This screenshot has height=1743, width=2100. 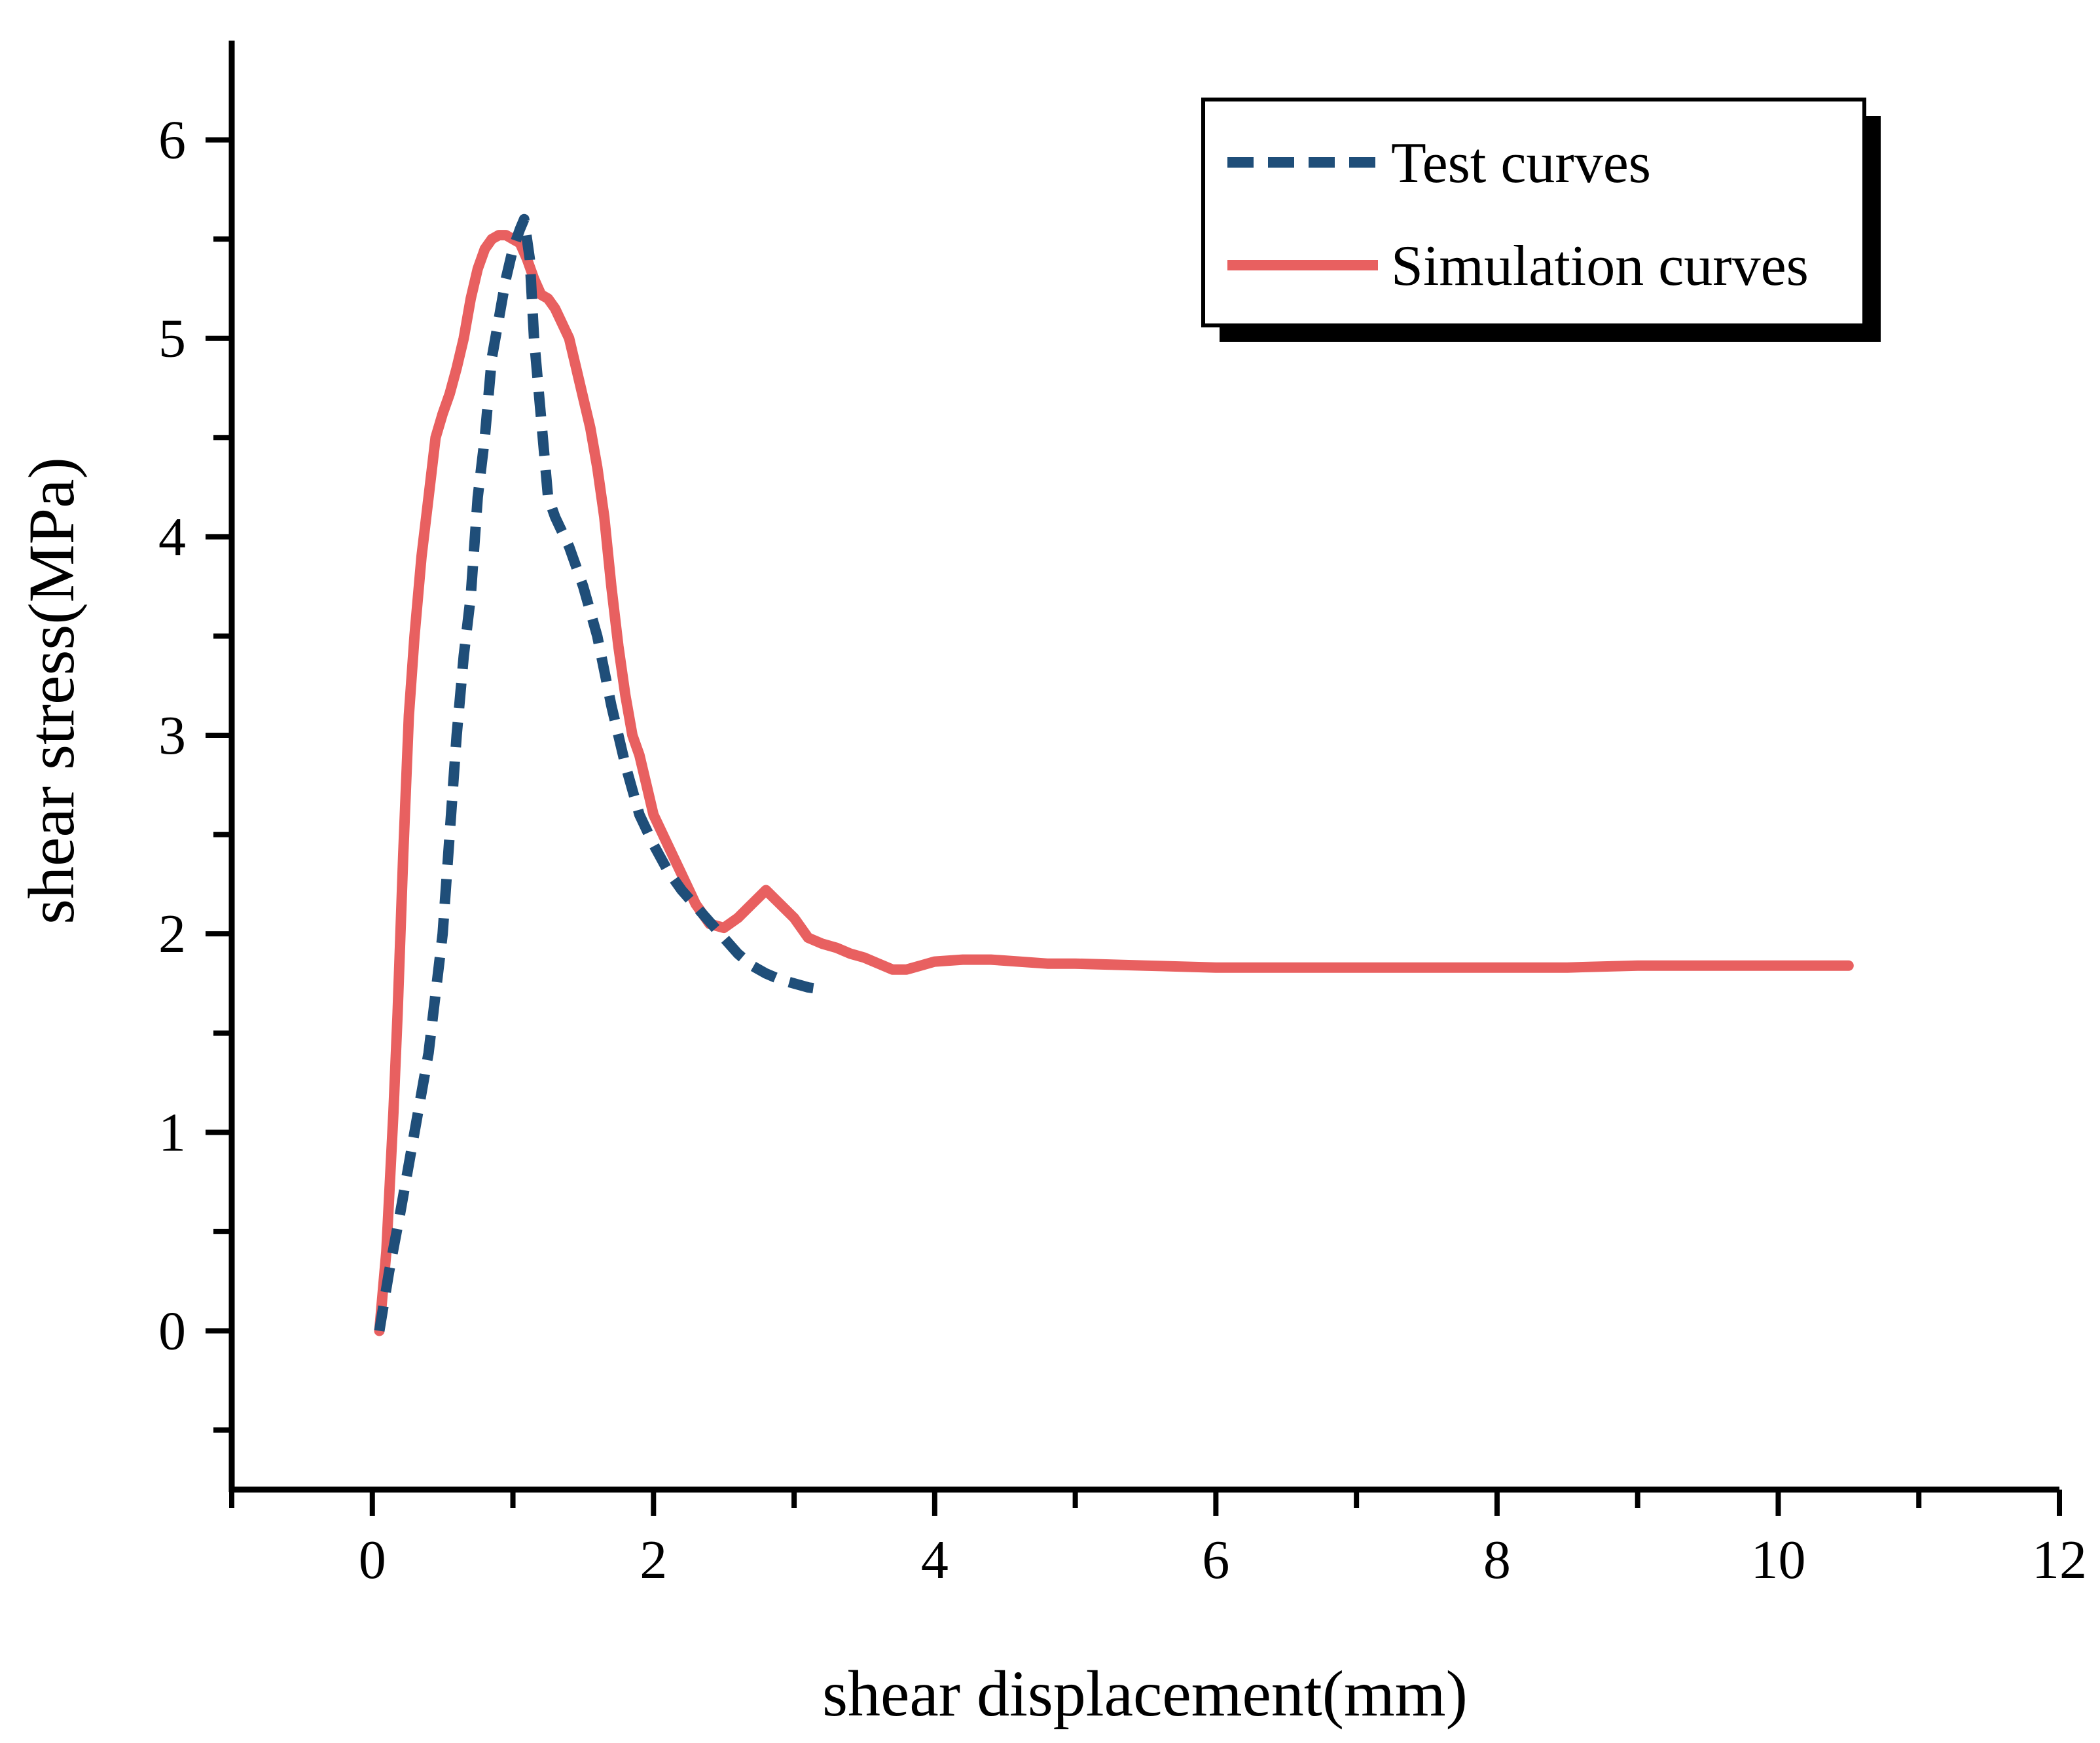 I want to click on legend-label-test-curves: Test curves, so click(x=1521, y=163).